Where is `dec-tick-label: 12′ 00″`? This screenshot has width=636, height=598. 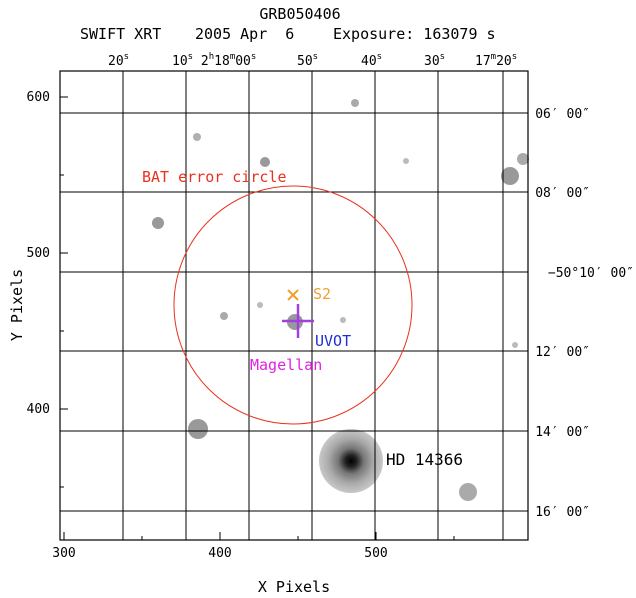
dec-tick-label: 12′ 00″ is located at coordinates (562, 352).